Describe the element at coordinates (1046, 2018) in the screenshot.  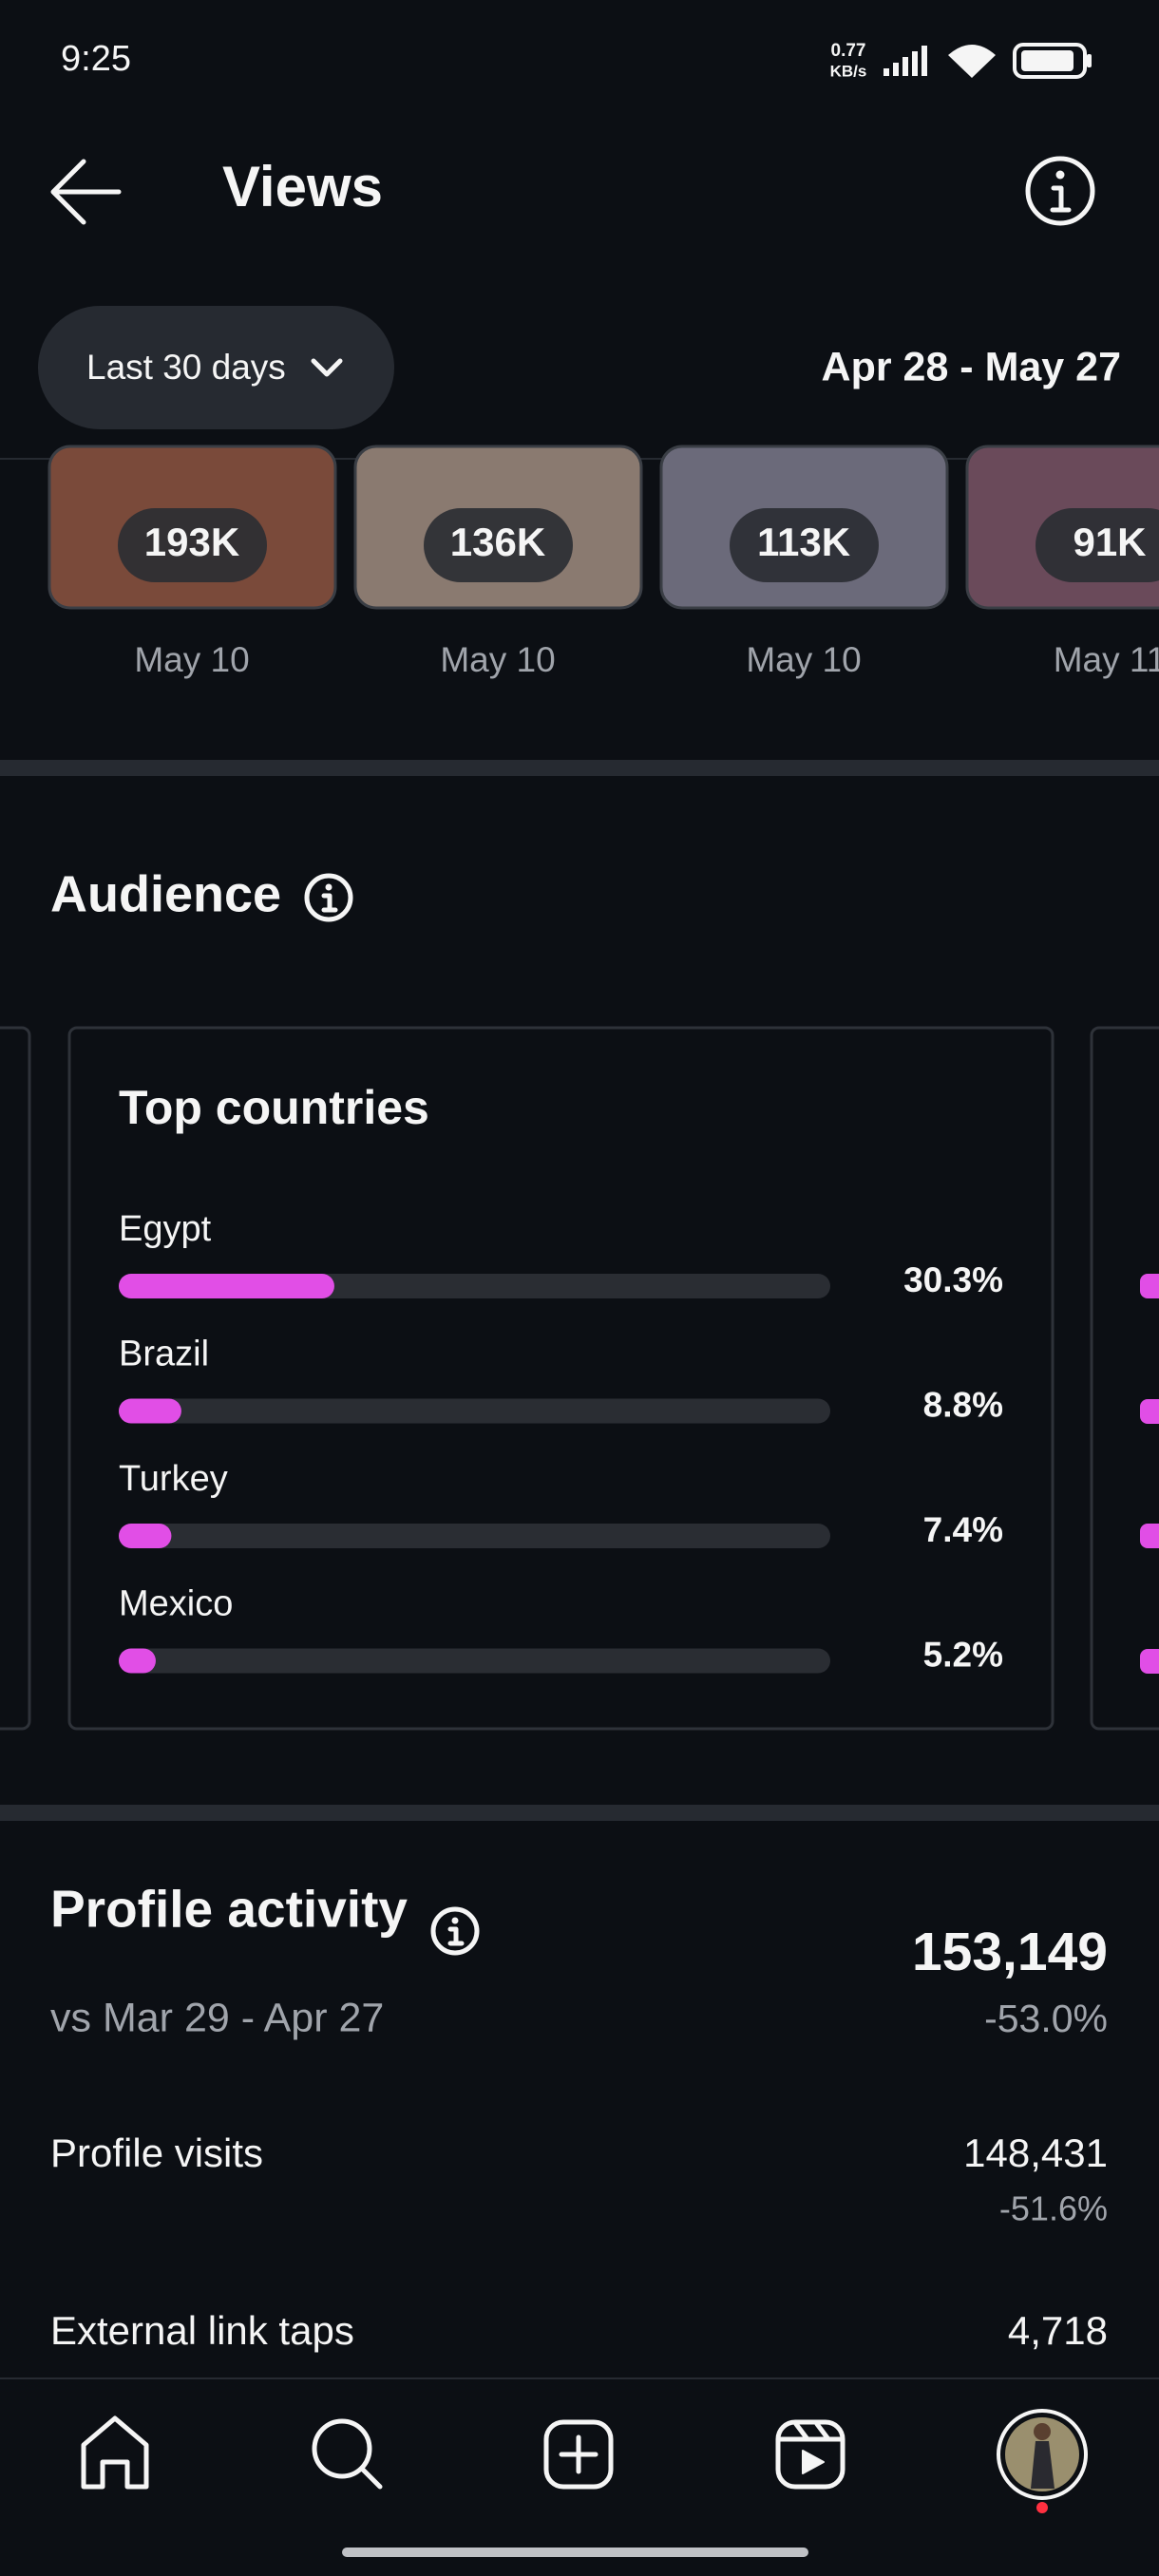
I see `total-change: -53.0%` at that location.